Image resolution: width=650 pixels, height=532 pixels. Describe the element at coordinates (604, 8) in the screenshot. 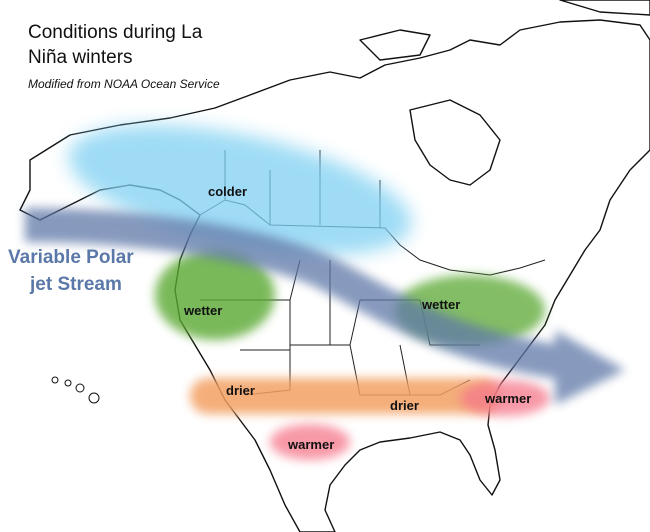

I see `greenland-edge` at that location.